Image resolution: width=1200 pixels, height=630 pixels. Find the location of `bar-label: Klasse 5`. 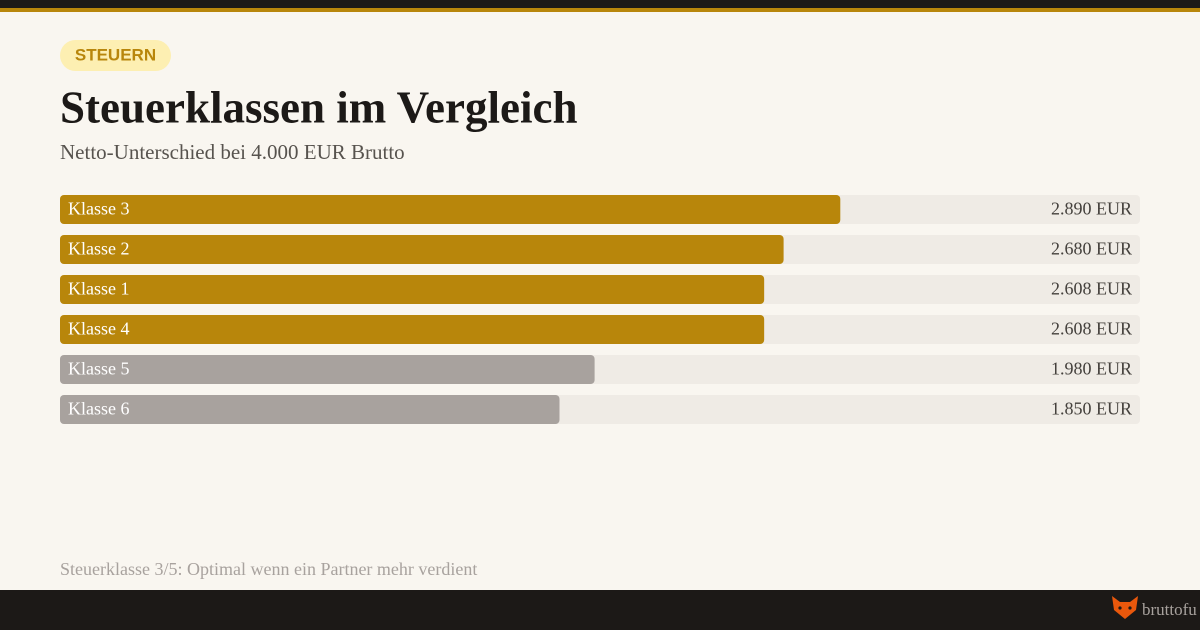

bar-label: Klasse 5 is located at coordinates (99, 369).